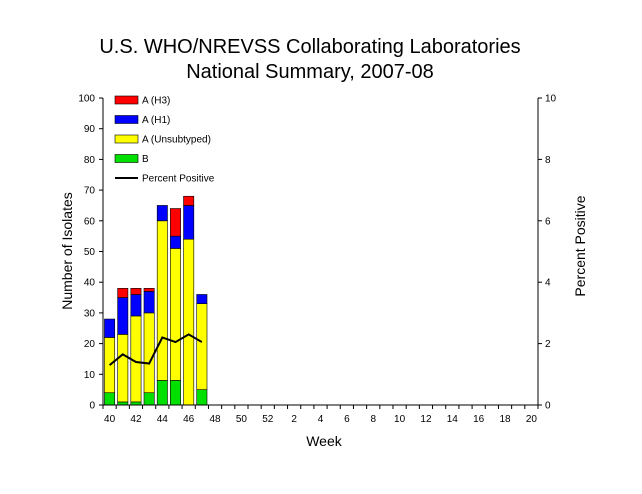 The image size is (642, 494). What do you see at coordinates (123, 293) in the screenshot?
I see `bar-week-41-a-h3` at bounding box center [123, 293].